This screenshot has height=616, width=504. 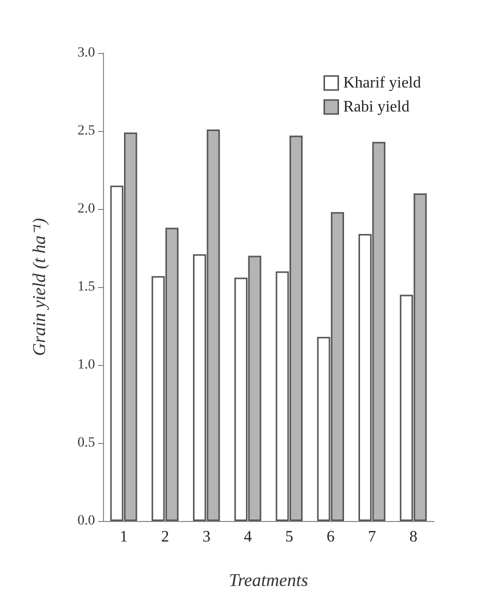 I want to click on x-tick-label: 3, so click(x=206, y=537).